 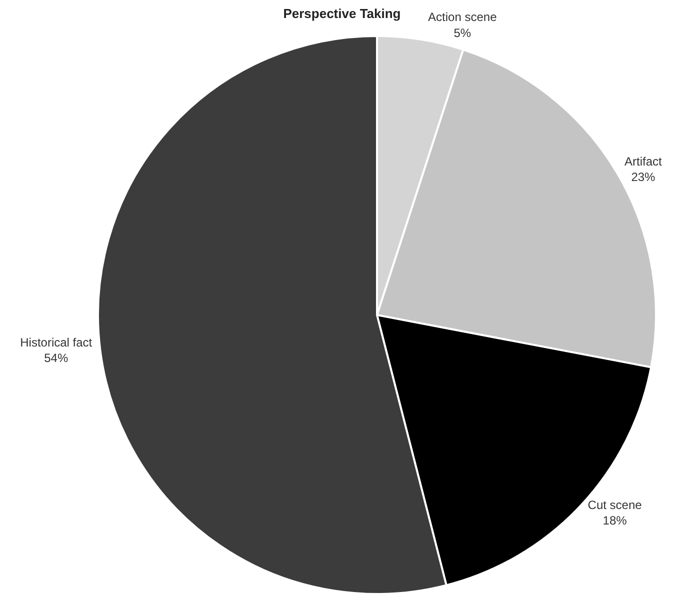 I want to click on slice-label: Action scene, so click(x=463, y=17).